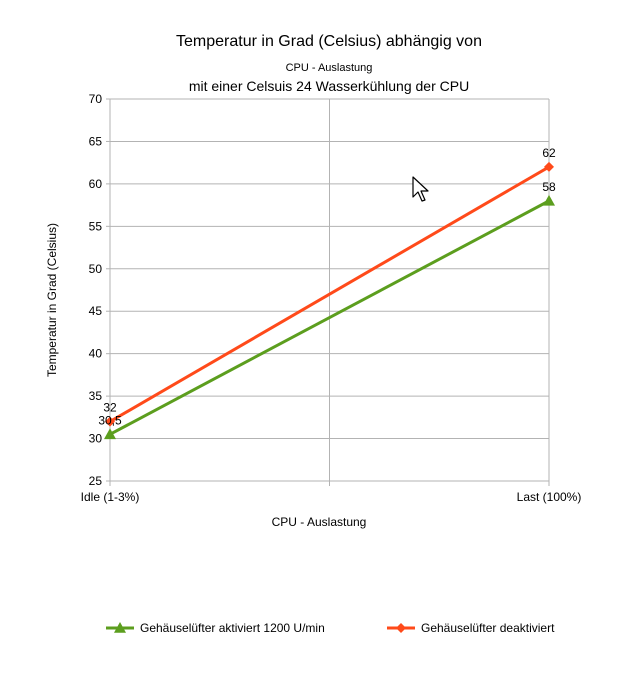 The width and height of the screenshot is (644, 677). What do you see at coordinates (96, 311) in the screenshot?
I see `y-tick-label: 45` at bounding box center [96, 311].